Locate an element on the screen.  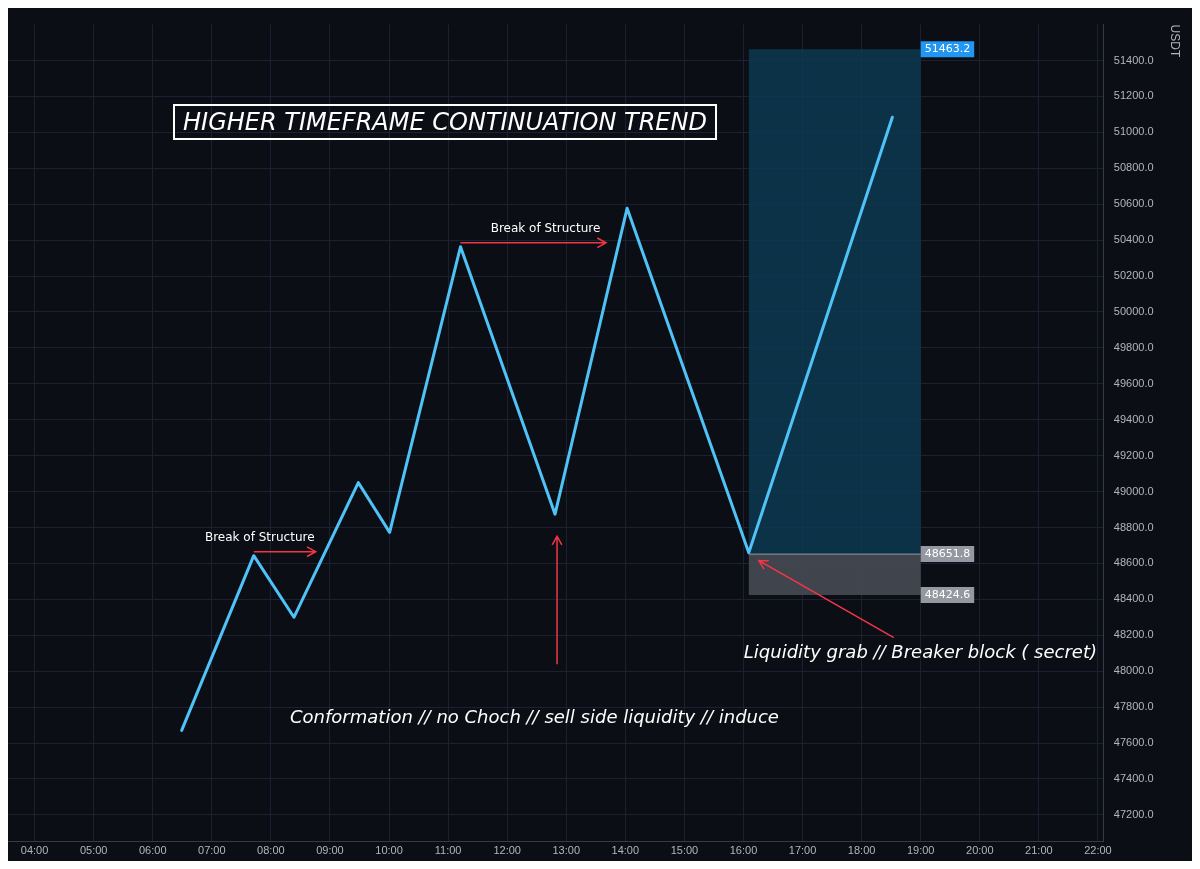
x-tick-label: 20:00 is located at coordinates (980, 850).